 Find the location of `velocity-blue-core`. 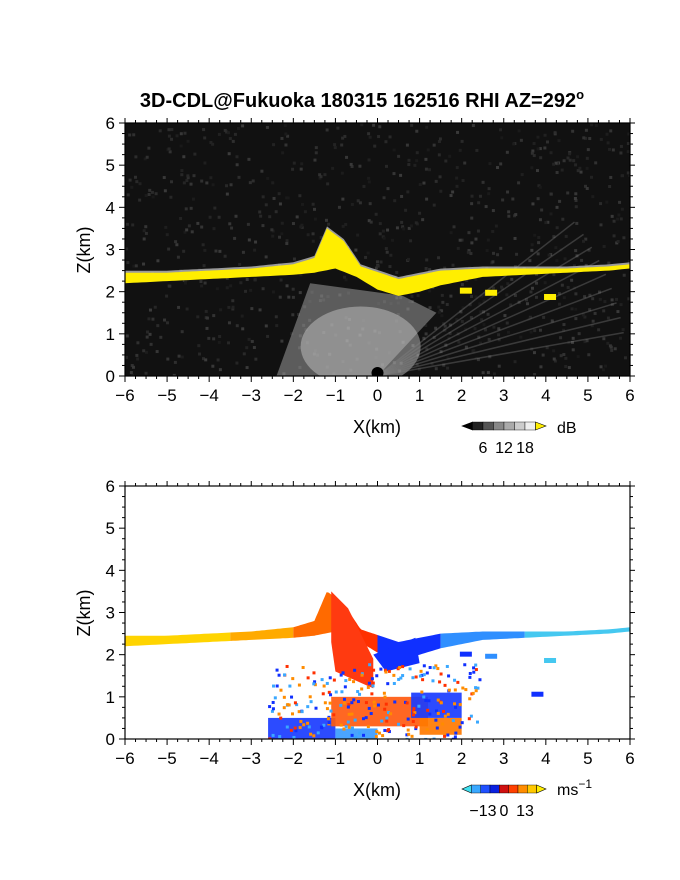

velocity-blue-core is located at coordinates (396, 654).